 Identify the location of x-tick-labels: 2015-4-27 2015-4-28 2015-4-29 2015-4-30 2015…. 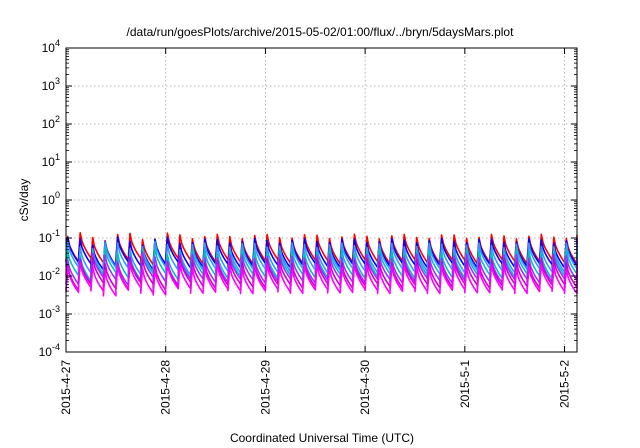
(315, 387).